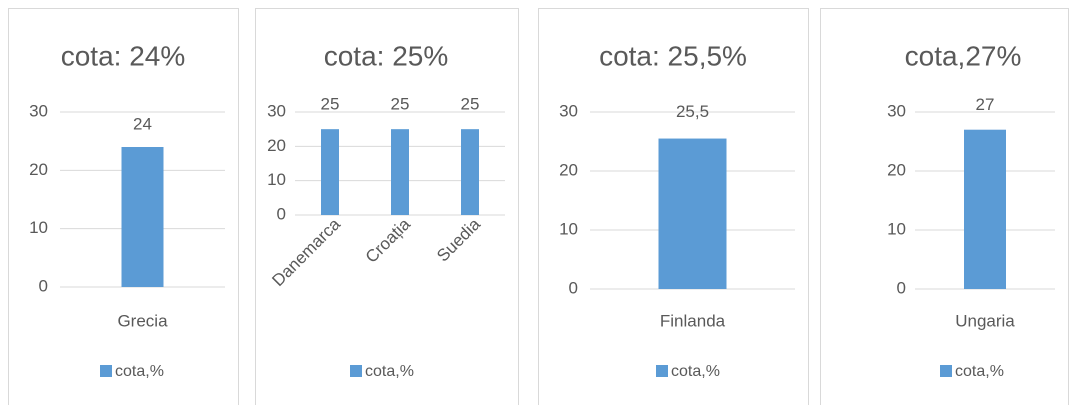  What do you see at coordinates (692, 111) in the screenshot?
I see `data-label: 25,5` at bounding box center [692, 111].